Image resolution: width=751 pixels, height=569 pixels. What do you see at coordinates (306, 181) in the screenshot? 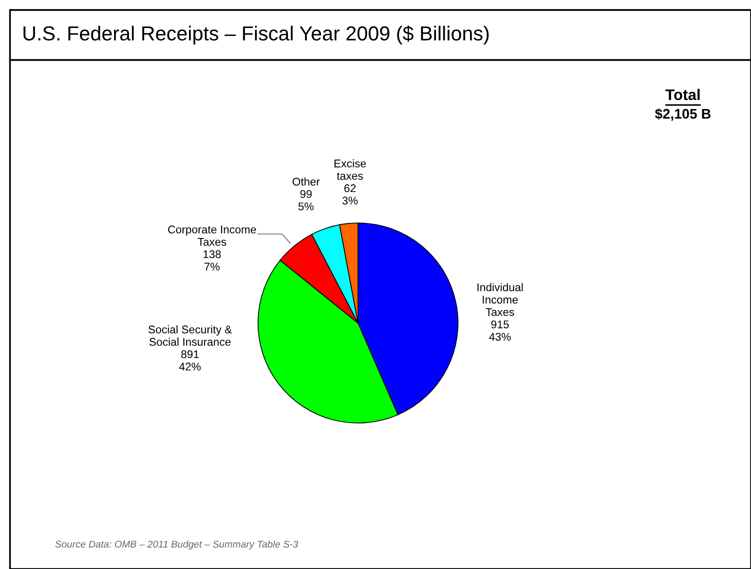
I see `slice-label: Other` at bounding box center [306, 181].